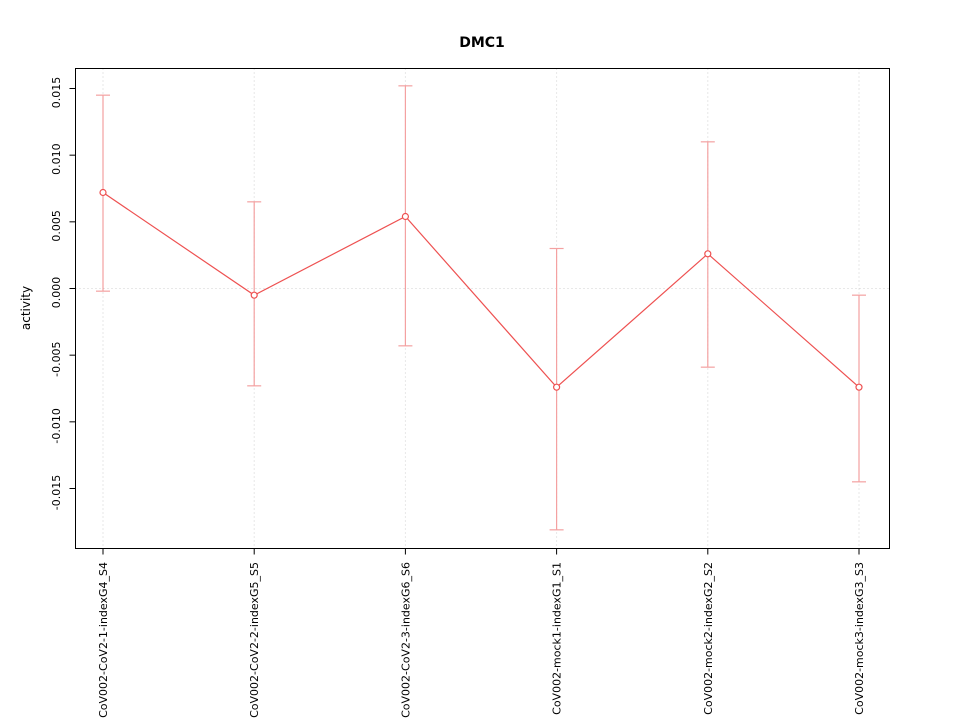 The image size is (960, 720). Describe the element at coordinates (103, 640) in the screenshot. I see `svg-text: CoV002-CoV2-1-indexG4_S4` at that location.